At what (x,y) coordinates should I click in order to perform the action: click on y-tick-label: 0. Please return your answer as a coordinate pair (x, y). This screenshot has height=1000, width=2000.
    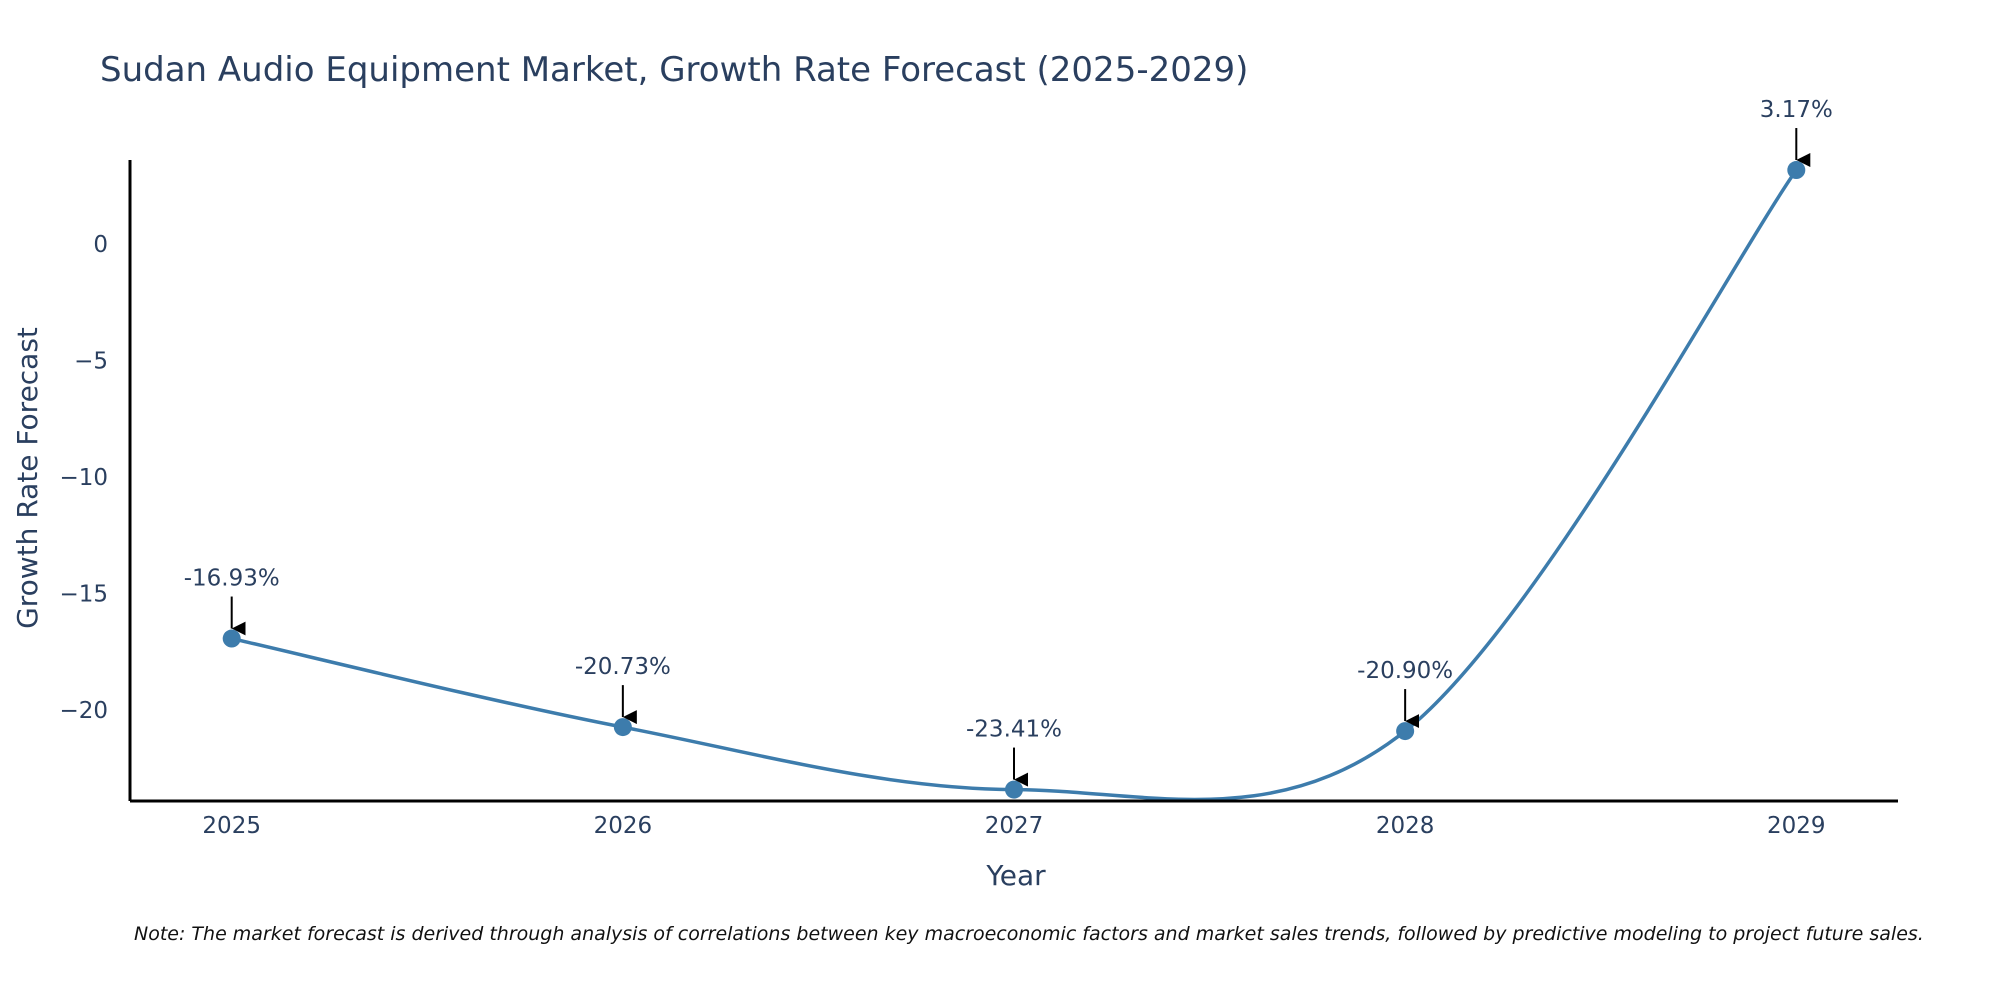
    Looking at the image, I should click on (100, 245).